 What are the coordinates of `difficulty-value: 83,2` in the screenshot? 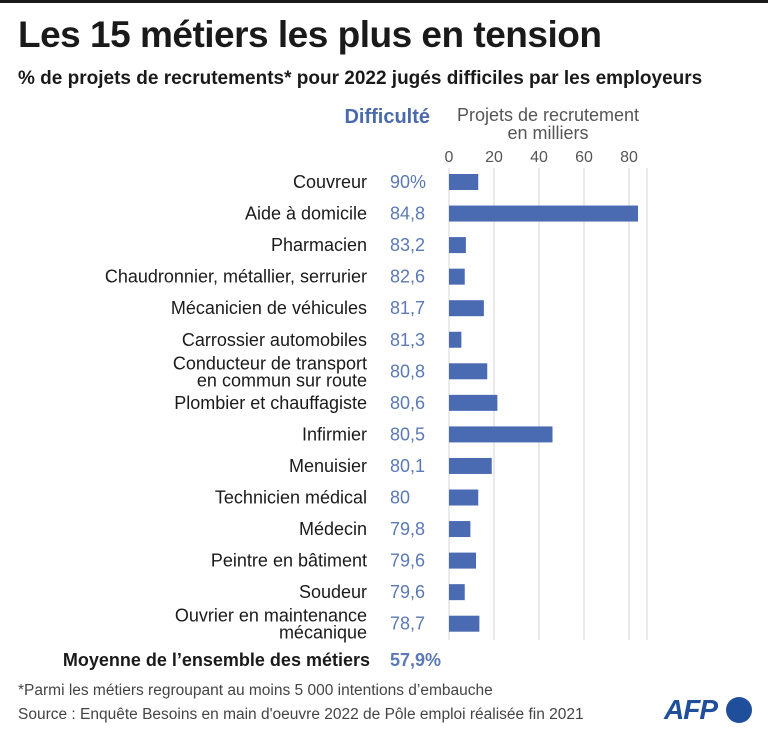 It's located at (407, 245).